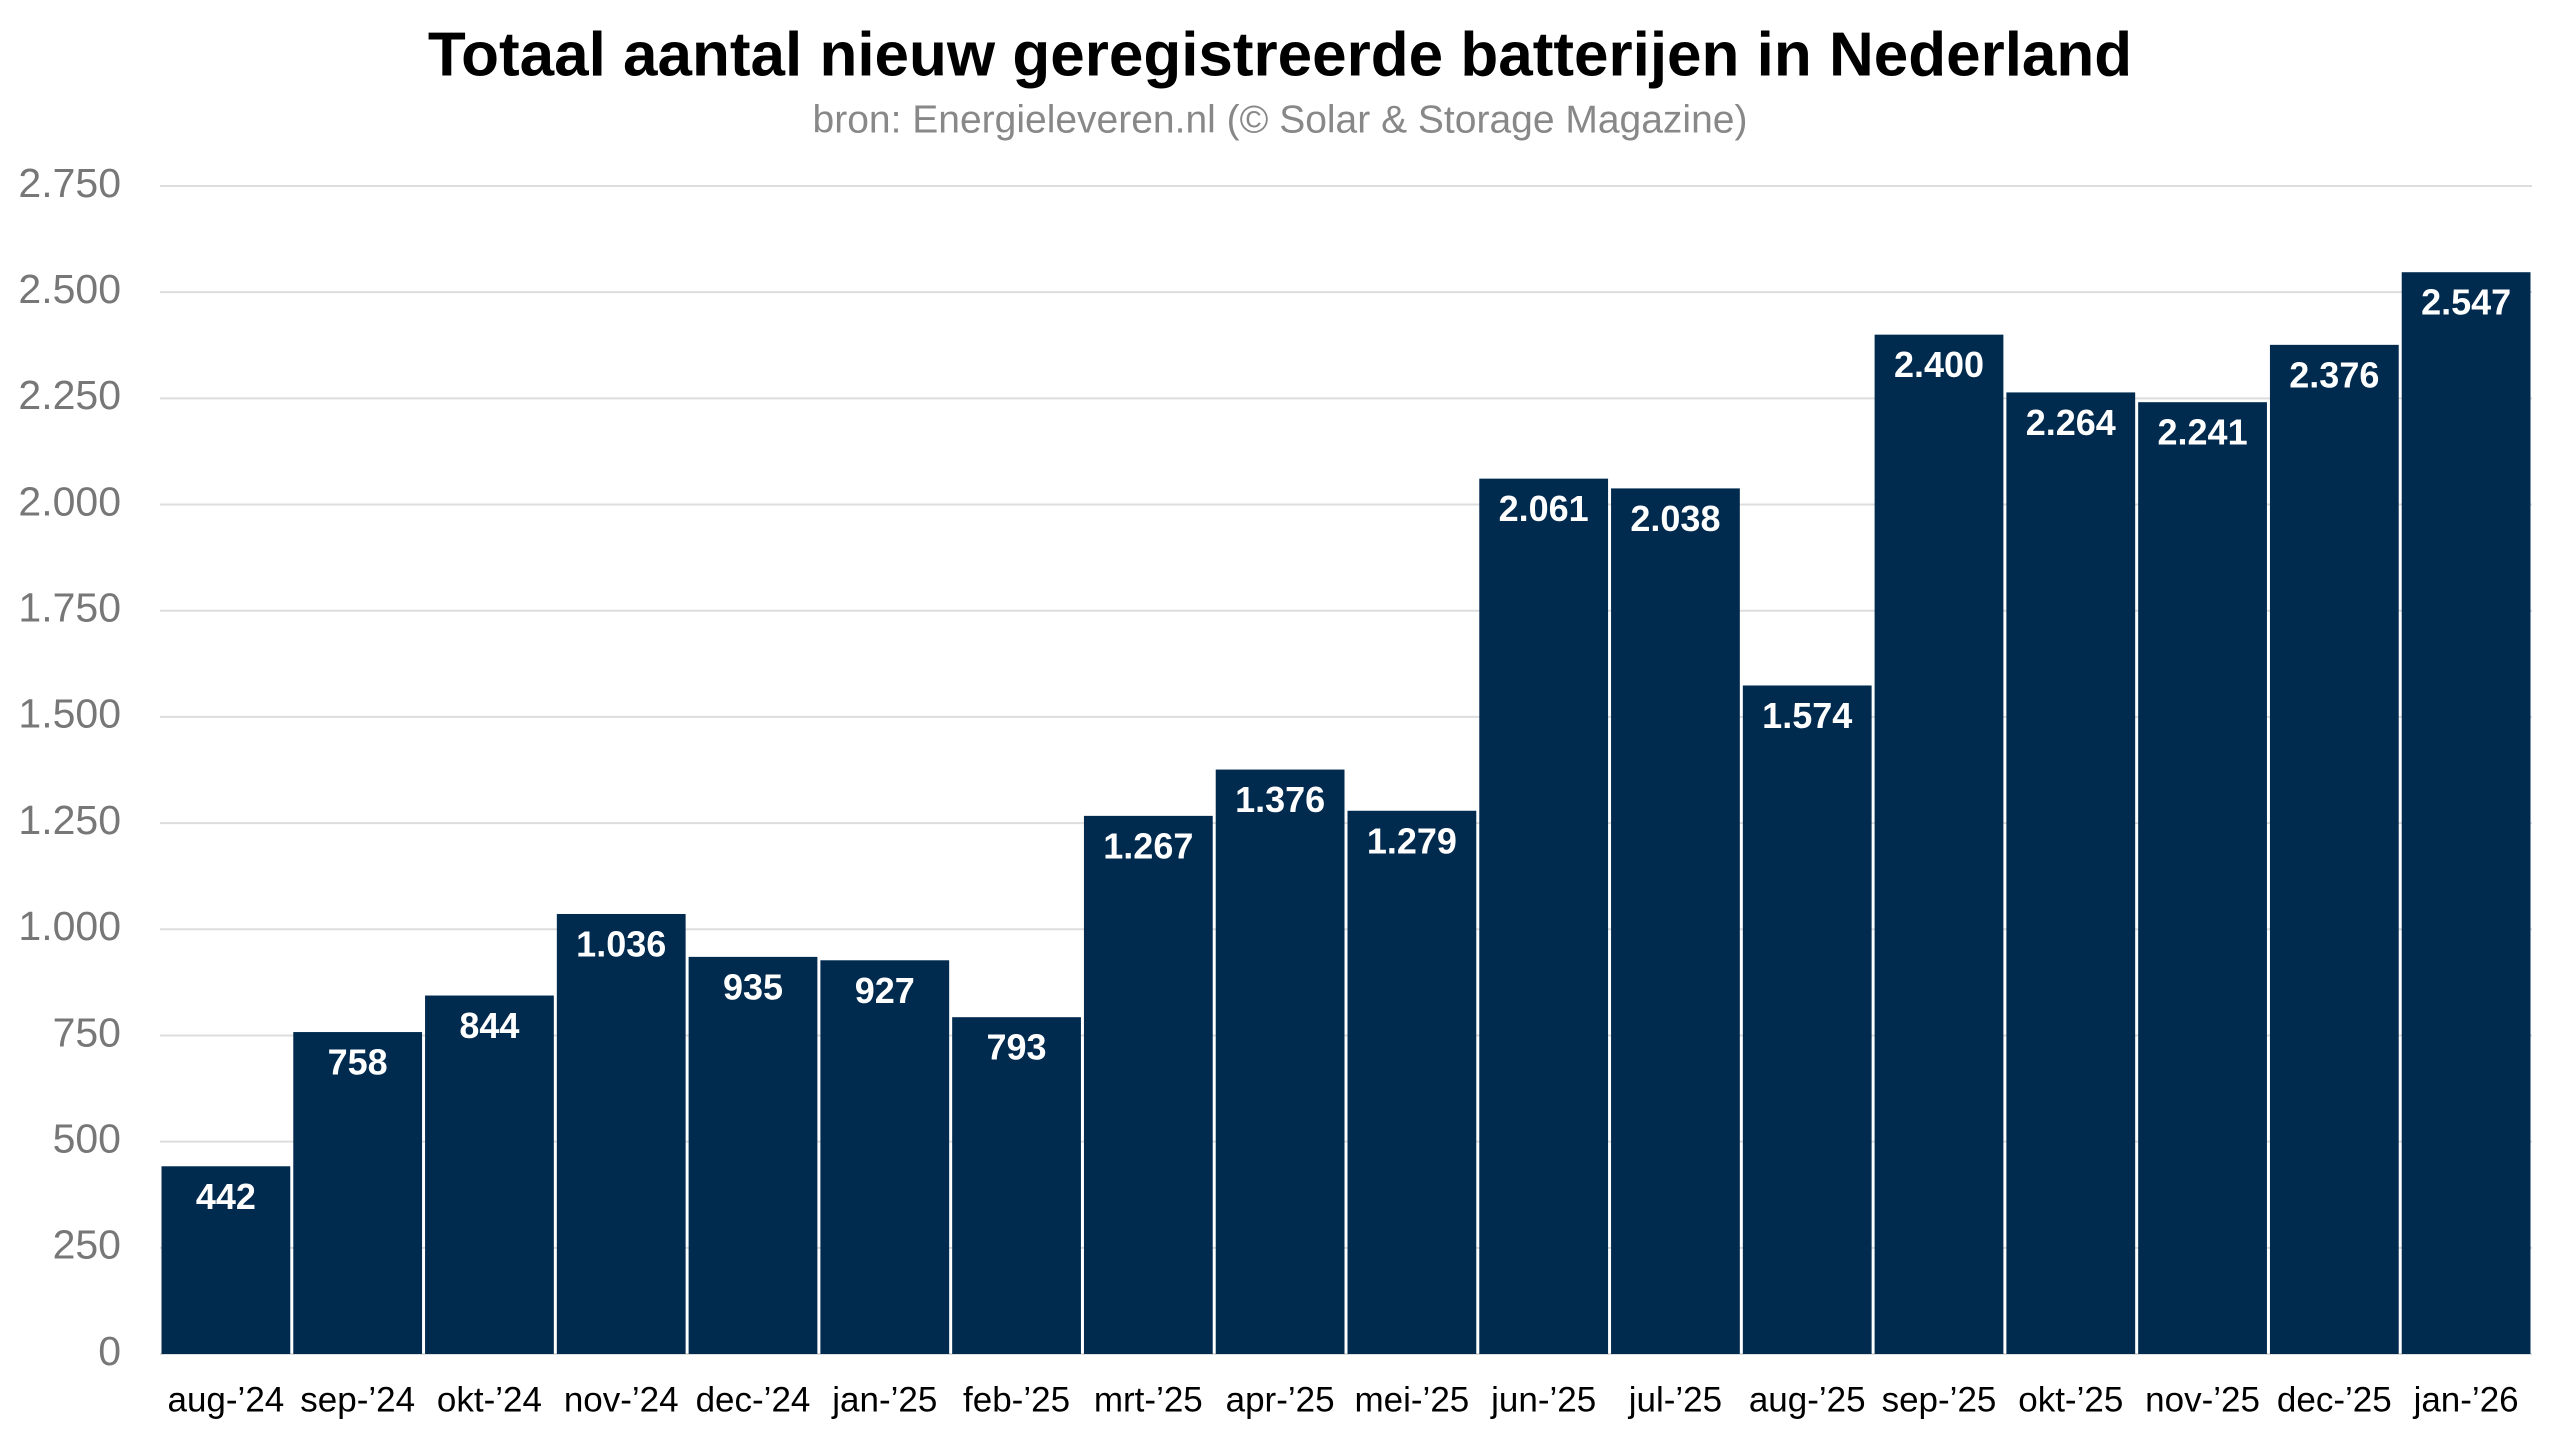 This screenshot has width=2560, height=1445. Describe the element at coordinates (109, 1351) in the screenshot. I see `y-tick-label: 0` at that location.